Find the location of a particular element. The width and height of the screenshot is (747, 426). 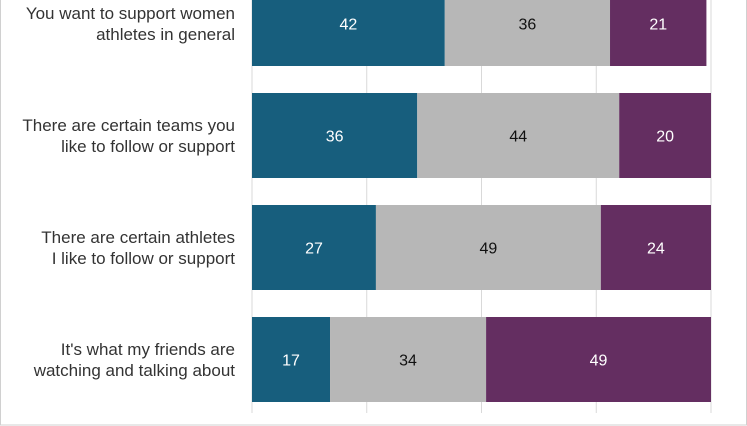

data-label: 42 is located at coordinates (348, 25).